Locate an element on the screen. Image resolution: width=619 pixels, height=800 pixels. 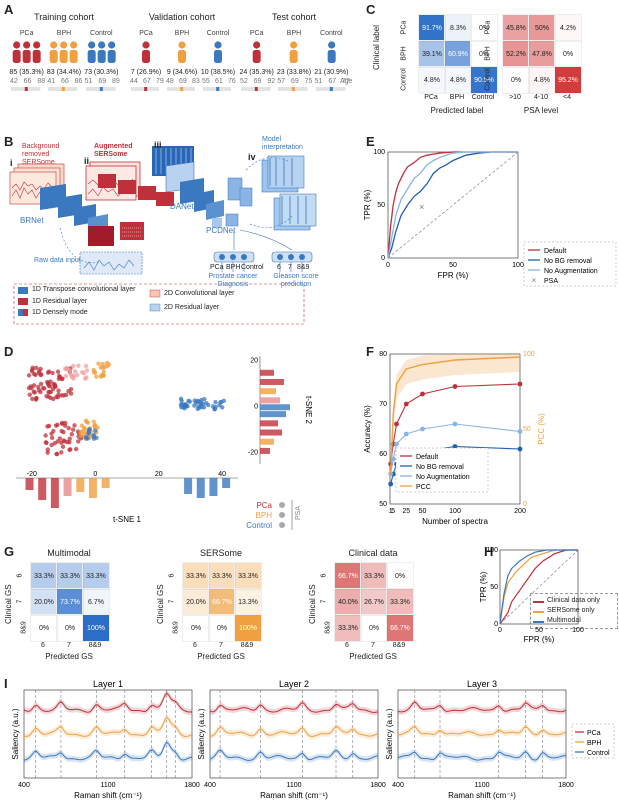
row-label: PCa is located at coordinates (404, 27).